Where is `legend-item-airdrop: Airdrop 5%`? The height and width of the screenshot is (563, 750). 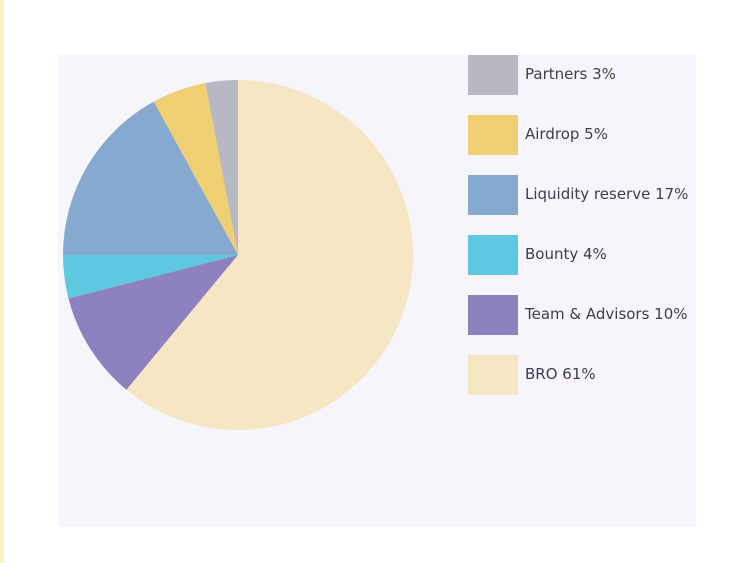
legend-item-airdrop: Airdrop 5% is located at coordinates (588, 135).